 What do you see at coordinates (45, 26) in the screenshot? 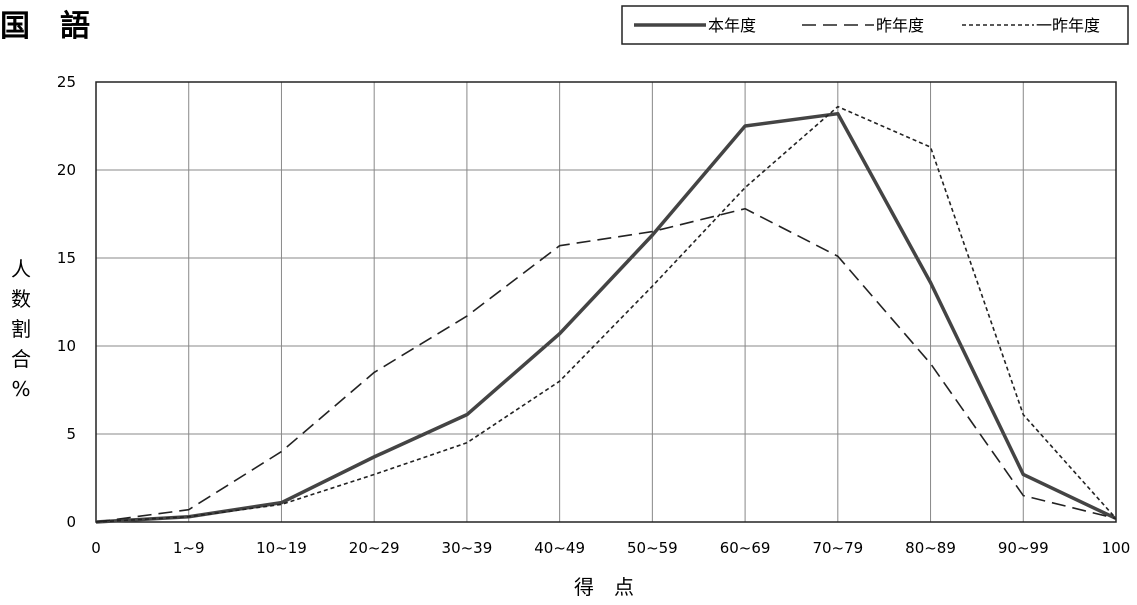
I see `chart-title: 国 語` at bounding box center [45, 26].